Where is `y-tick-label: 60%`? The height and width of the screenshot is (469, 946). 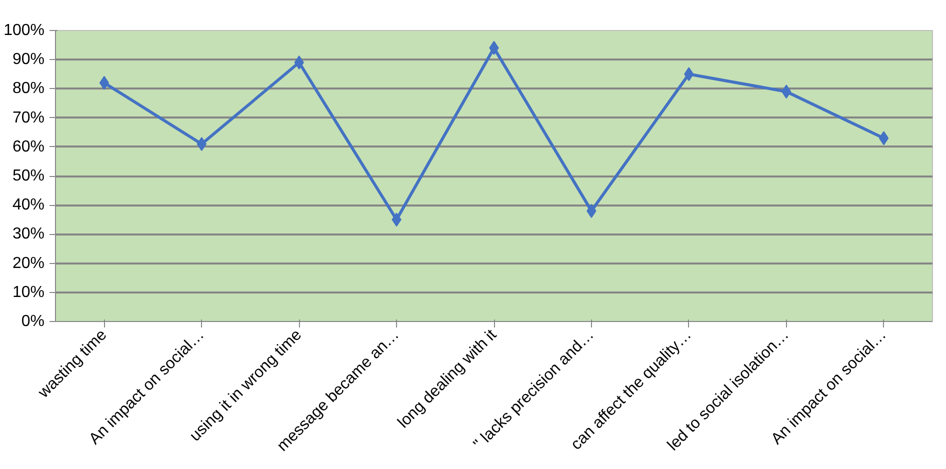 y-tick-label: 60% is located at coordinates (28, 147).